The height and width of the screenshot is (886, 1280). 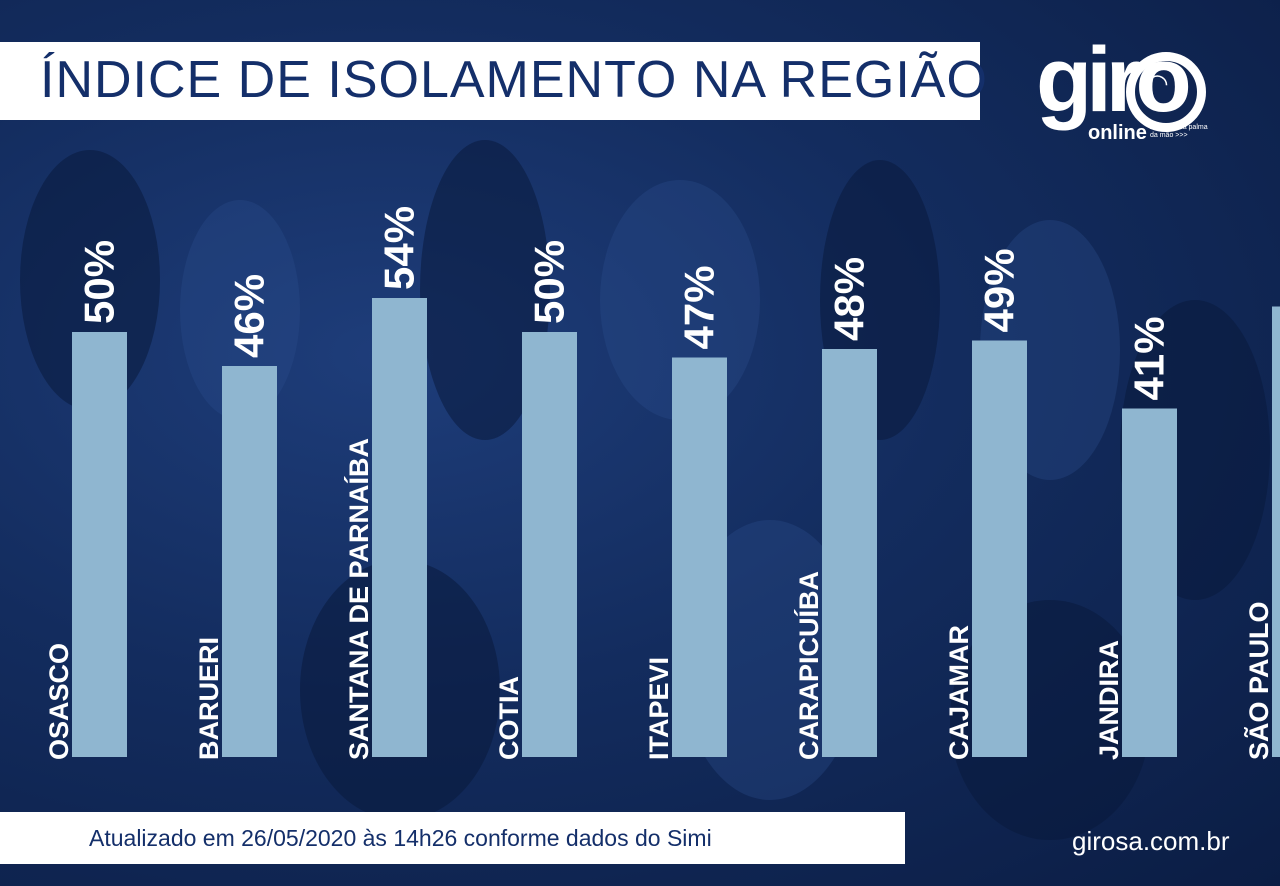 I want to click on logo-ring-icon, so click(x=1166, y=92).